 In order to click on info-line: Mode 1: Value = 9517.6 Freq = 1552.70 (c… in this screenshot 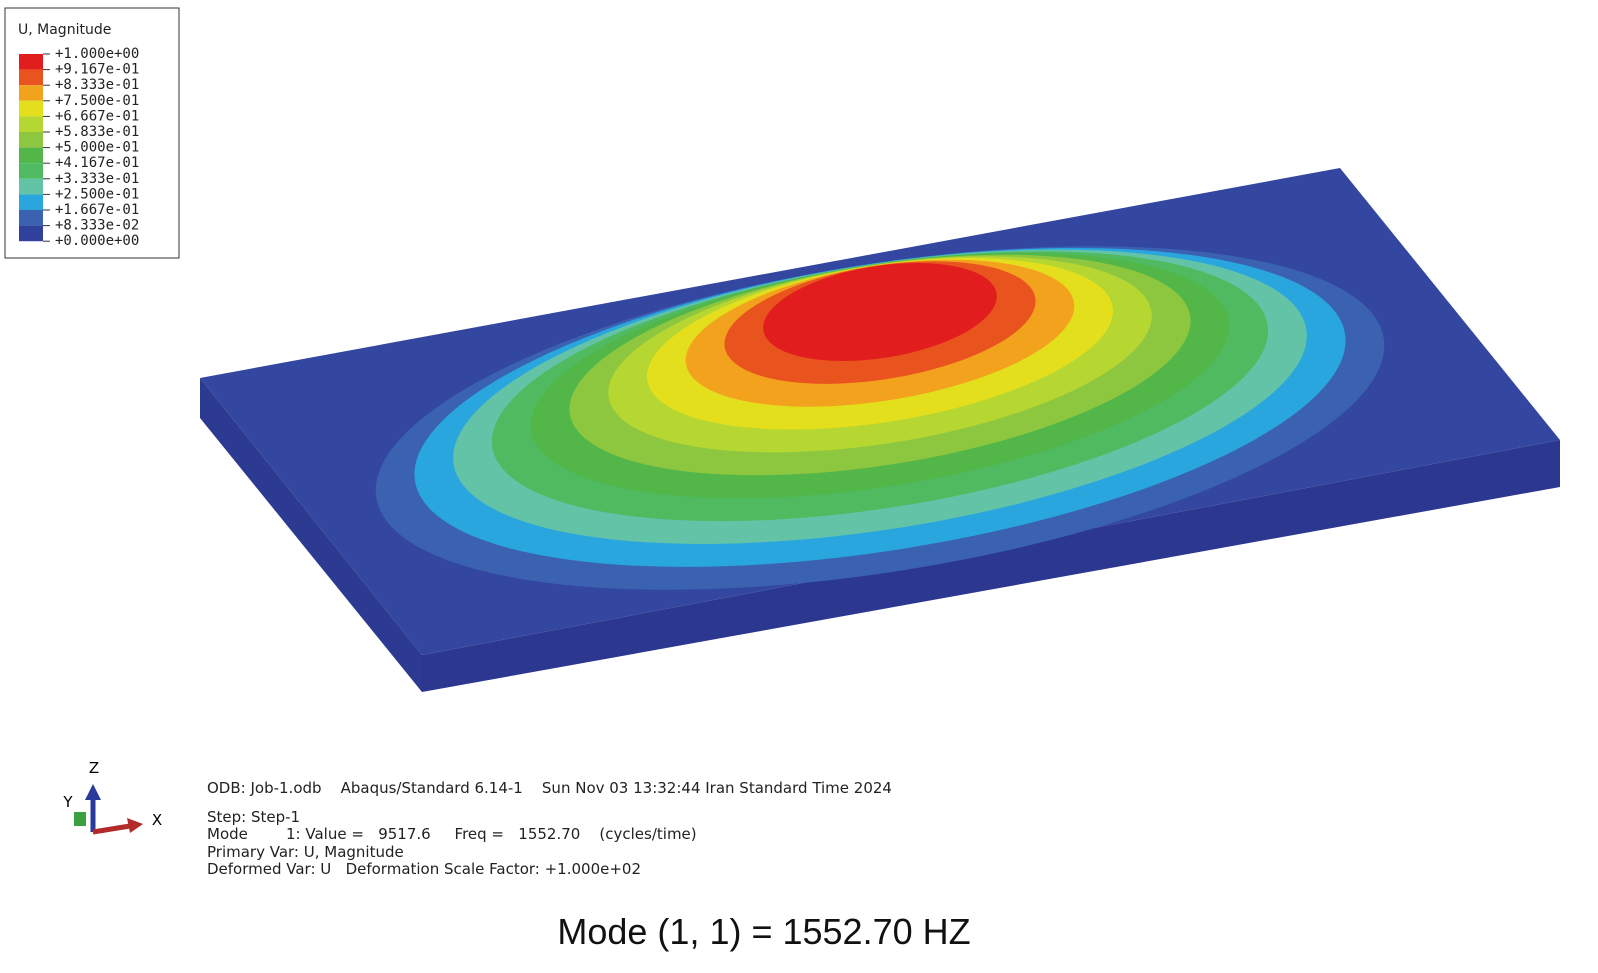, I will do `click(452, 834)`.